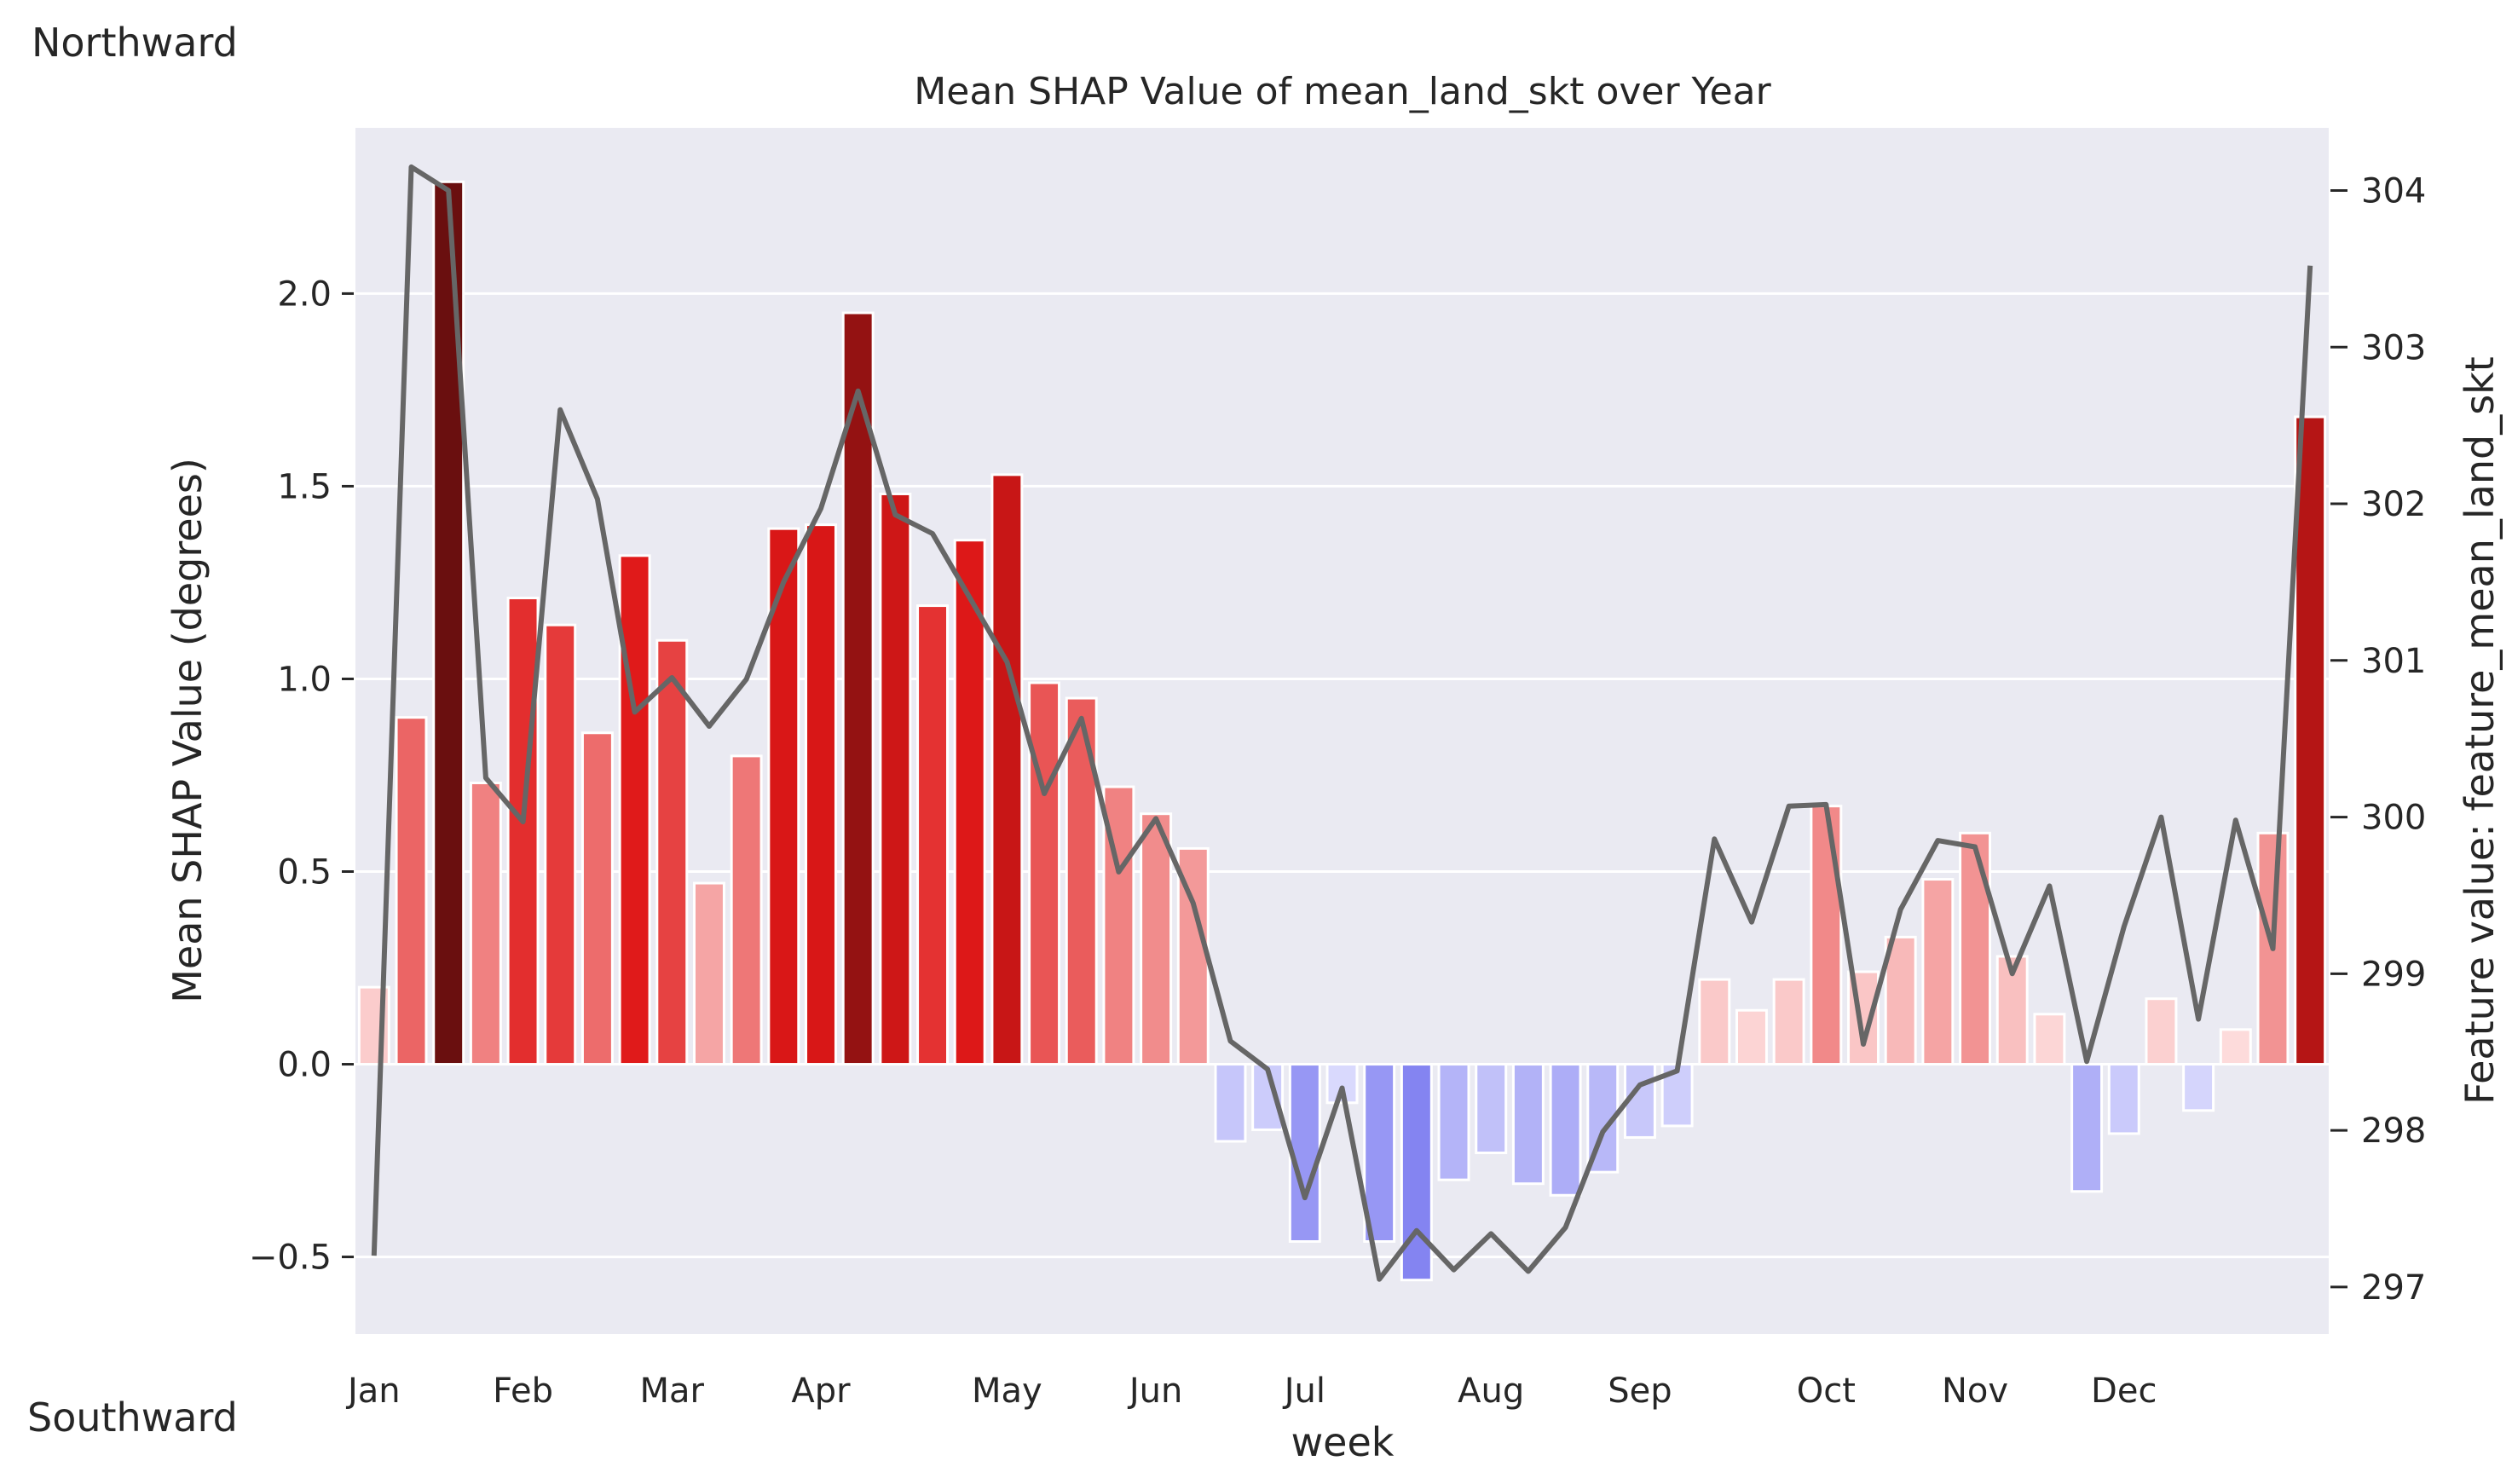 The height and width of the screenshot is (1484, 2512). What do you see at coordinates (2378, 740) in the screenshot?
I see `y2-axis-ticks: 297 298 299 300 301 302 303 304` at bounding box center [2378, 740].